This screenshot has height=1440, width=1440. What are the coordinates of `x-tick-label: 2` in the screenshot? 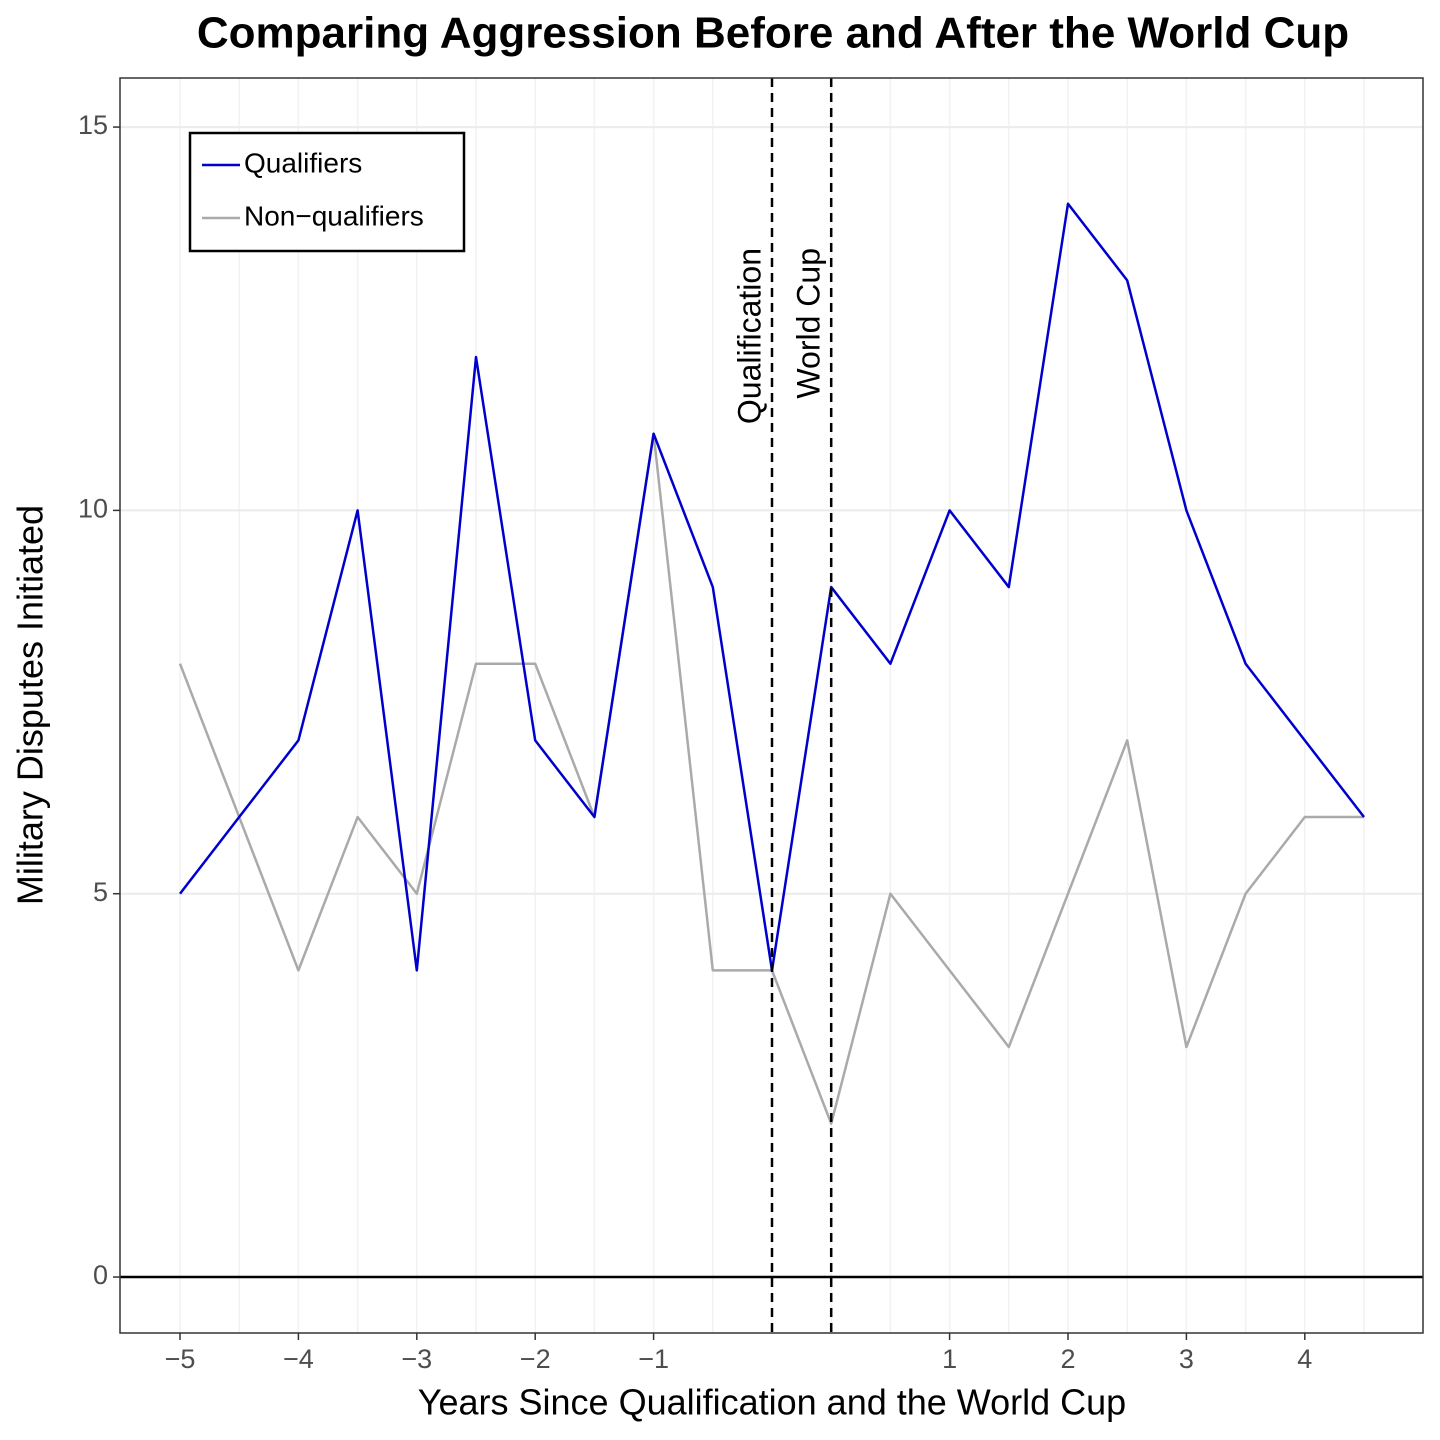 It's located at (1067, 1359).